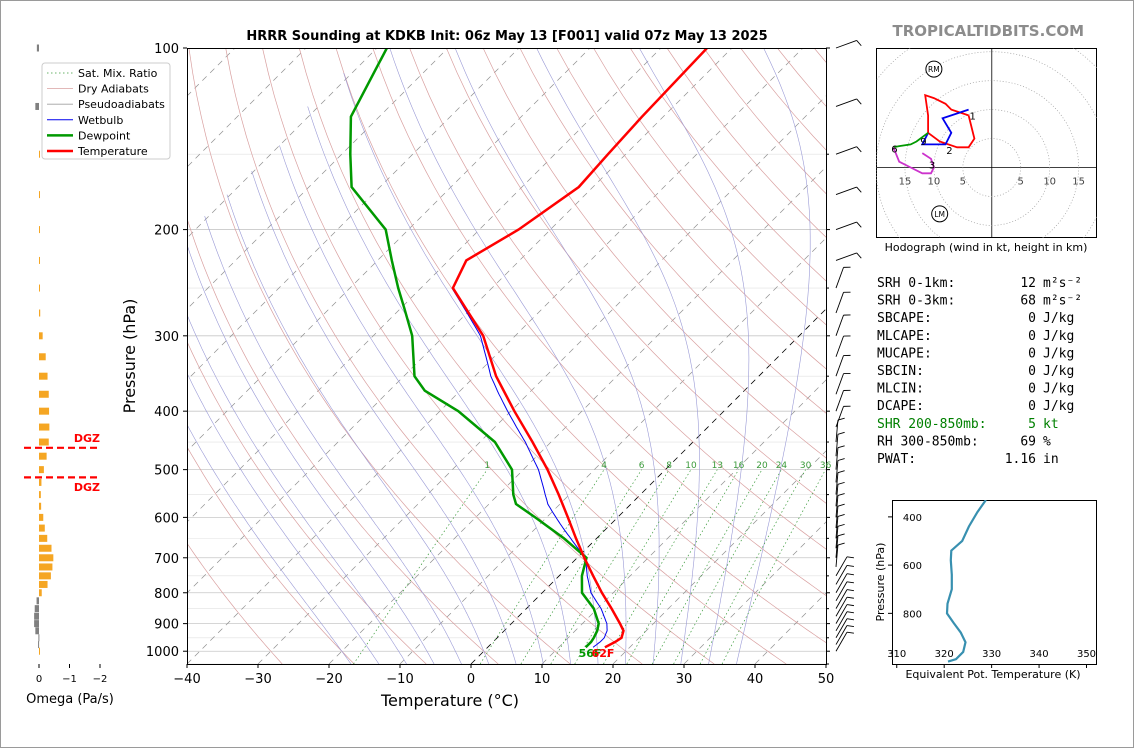 This screenshot has width=1134, height=748. I want to click on stat-label: SRH 0-1km:, so click(916, 283).